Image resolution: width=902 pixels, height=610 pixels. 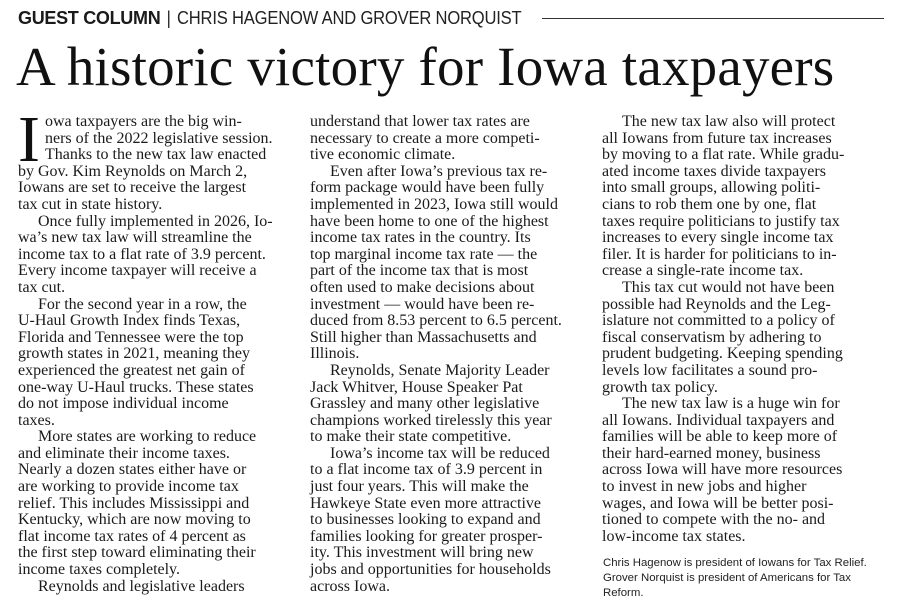 I want to click on text-line: implemented in 2023, Iowa still would, so click(x=434, y=204).